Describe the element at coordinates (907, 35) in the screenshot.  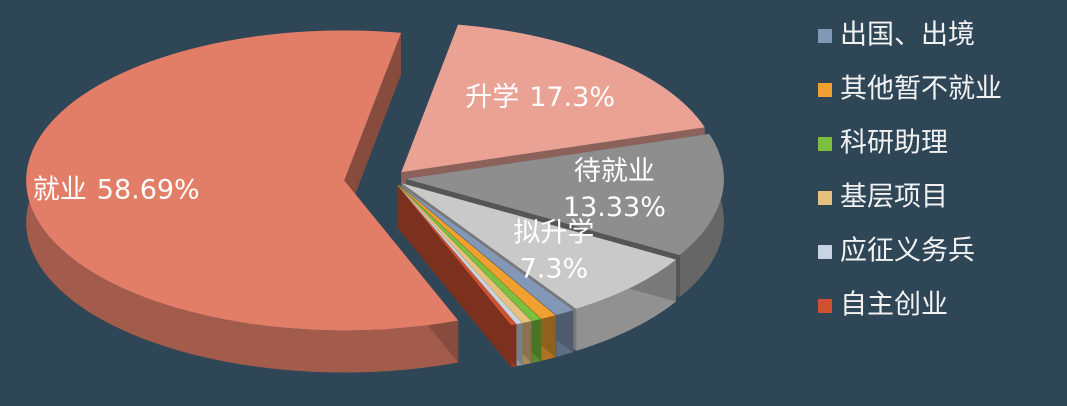
I see `legend-label: 出国、出境` at that location.